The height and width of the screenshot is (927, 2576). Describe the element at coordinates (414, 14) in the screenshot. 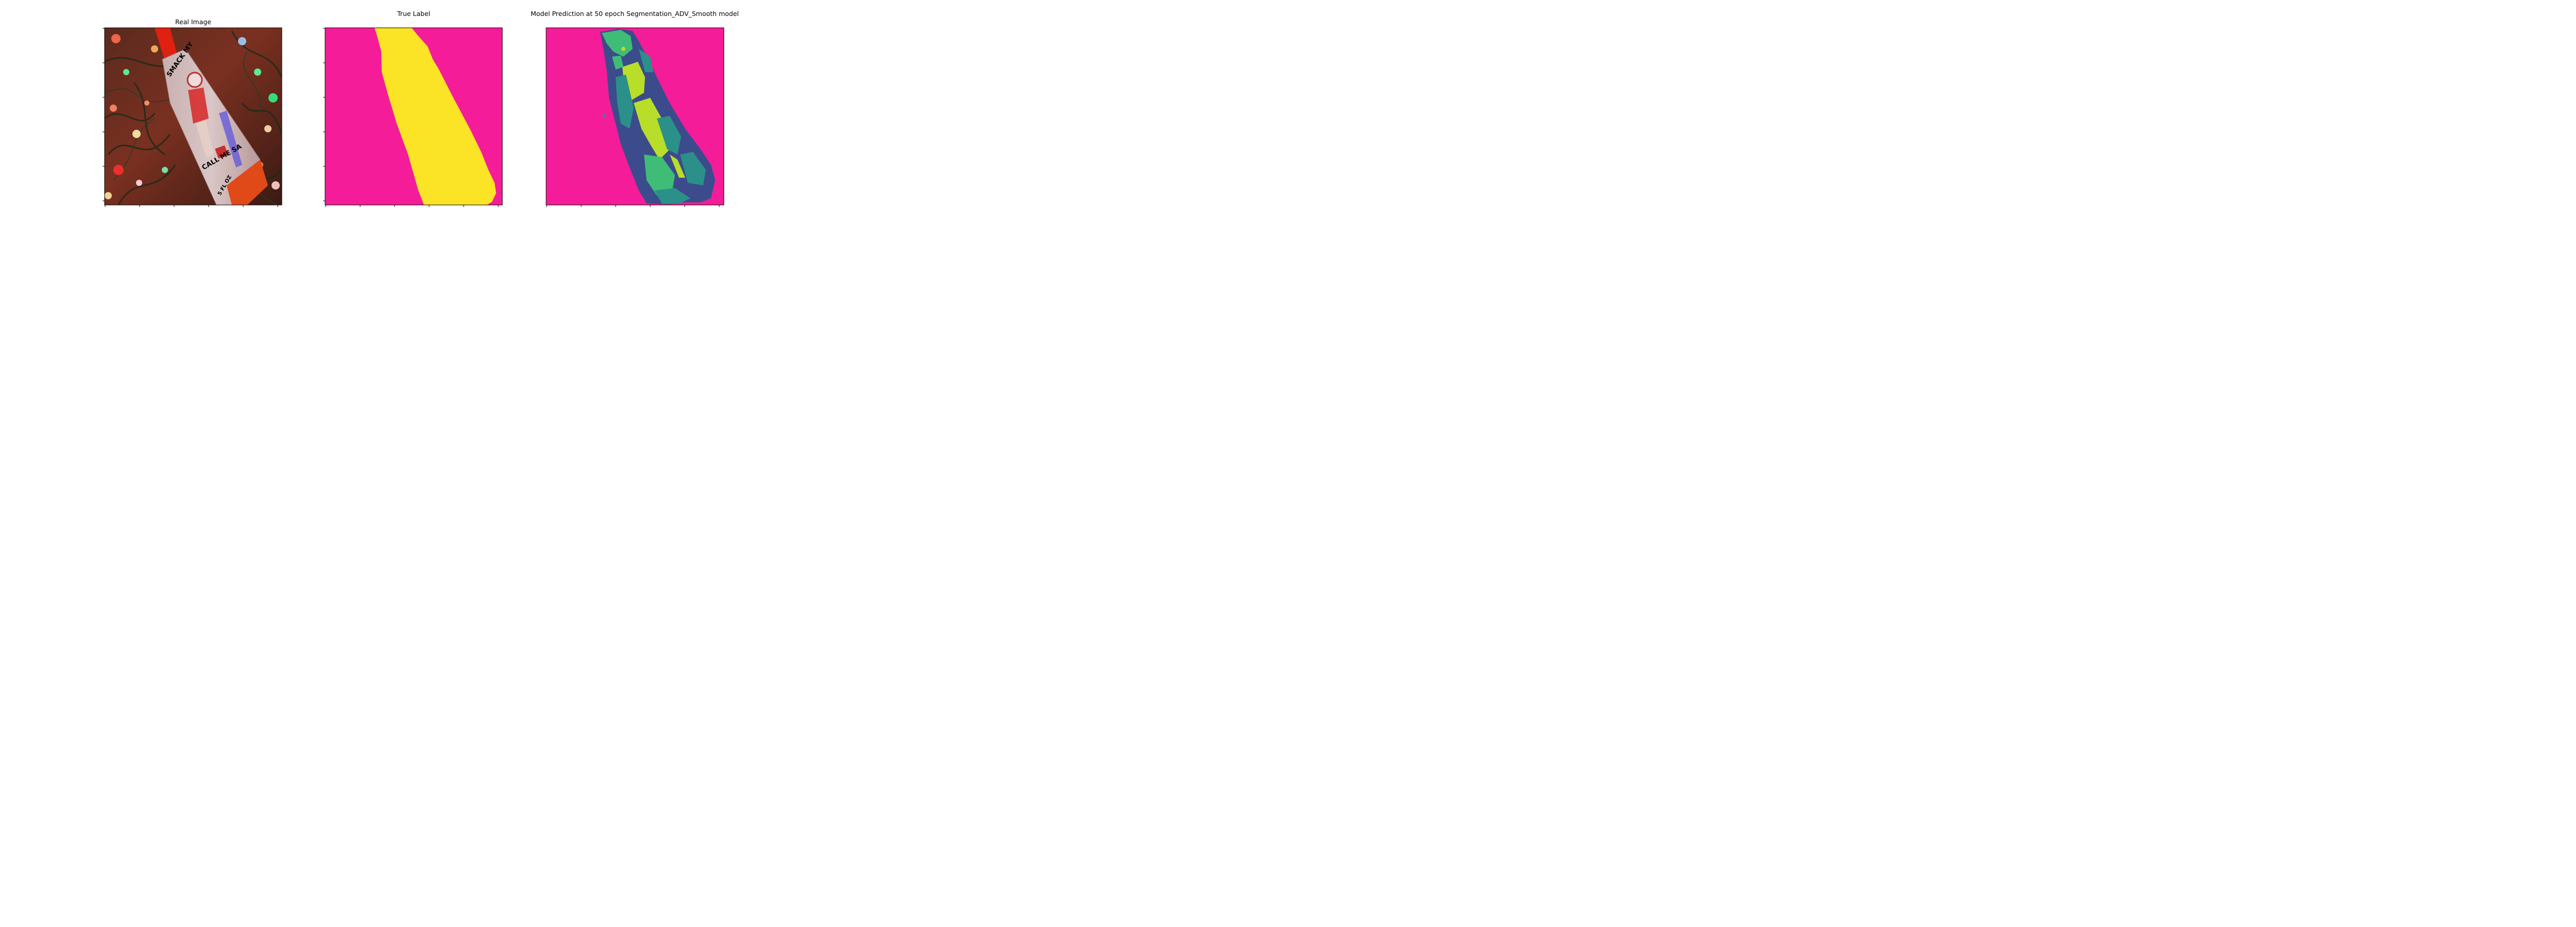

I see `panel-title: True Label` at that location.